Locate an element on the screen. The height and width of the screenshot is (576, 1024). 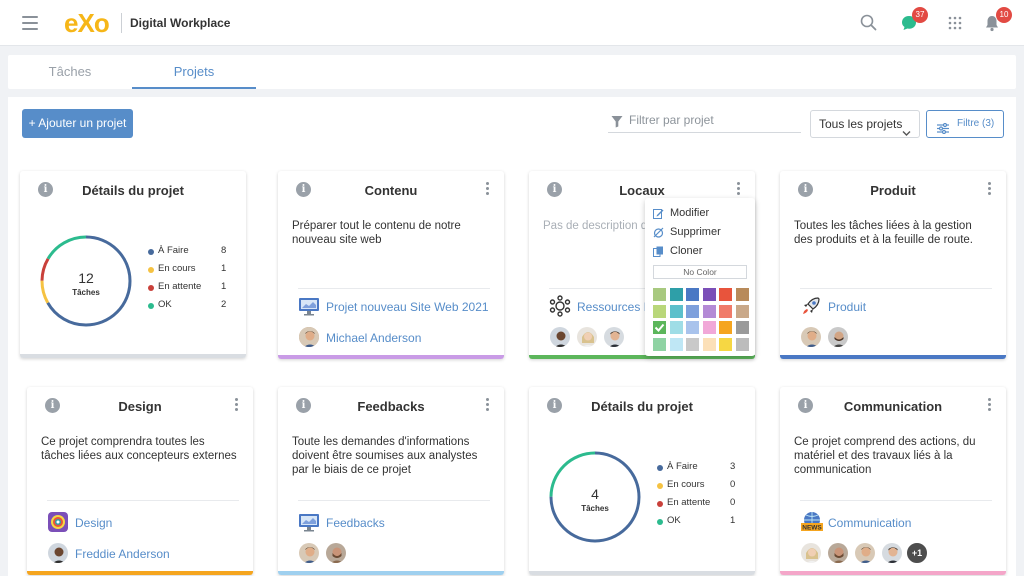
exo-logo: eXo is located at coordinates (87, 23).